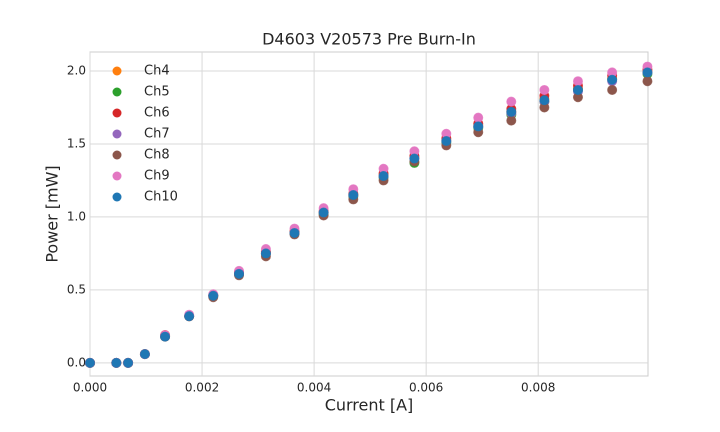 Image resolution: width=720 pixels, height=432 pixels. I want to click on y-tick-label: 0.0, so click(76, 362).